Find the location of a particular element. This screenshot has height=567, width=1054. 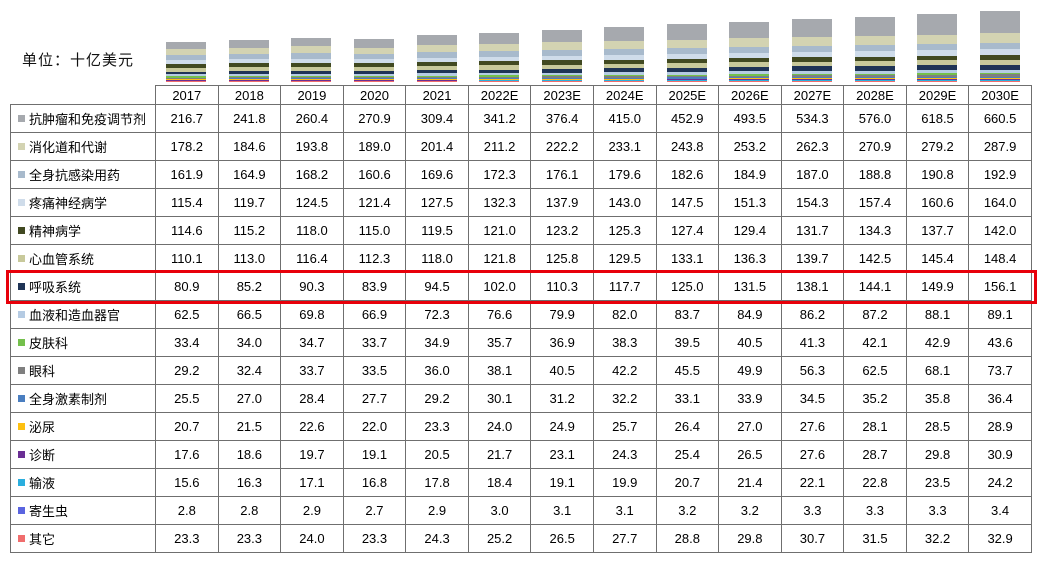

value-cell: 23.3 is located at coordinates (249, 538).